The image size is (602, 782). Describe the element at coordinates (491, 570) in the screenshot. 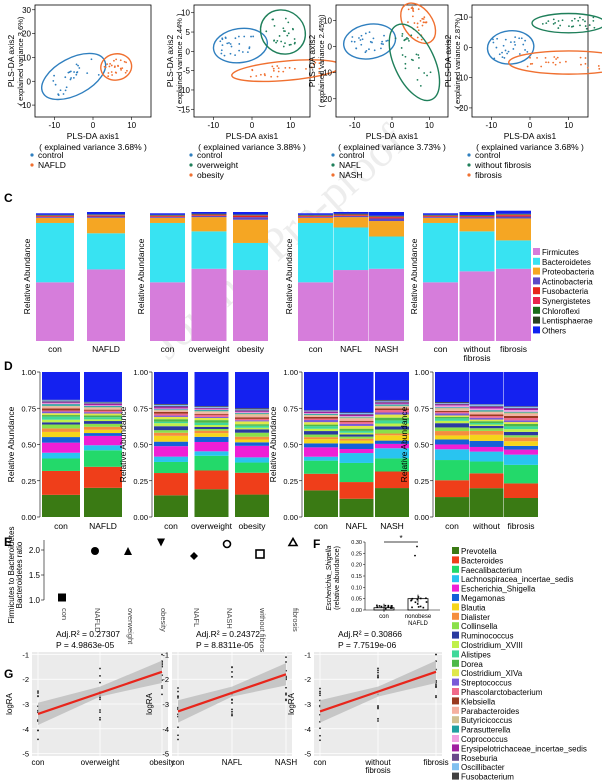

I see `legend-label: Faecalibacterium` at that location.